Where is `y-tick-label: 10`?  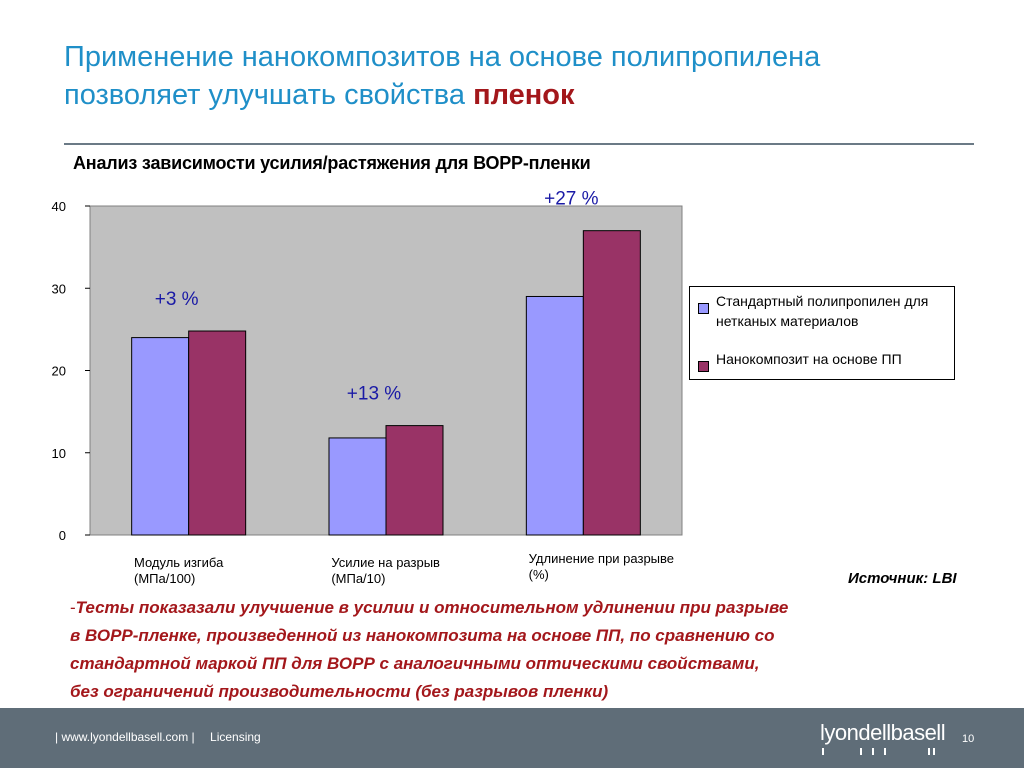 y-tick-label: 10 is located at coordinates (59, 453).